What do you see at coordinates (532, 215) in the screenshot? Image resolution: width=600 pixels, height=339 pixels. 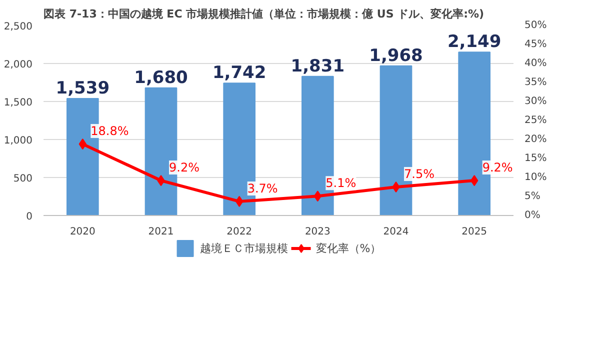 I see `y2-tick-label: 0%` at bounding box center [532, 215].